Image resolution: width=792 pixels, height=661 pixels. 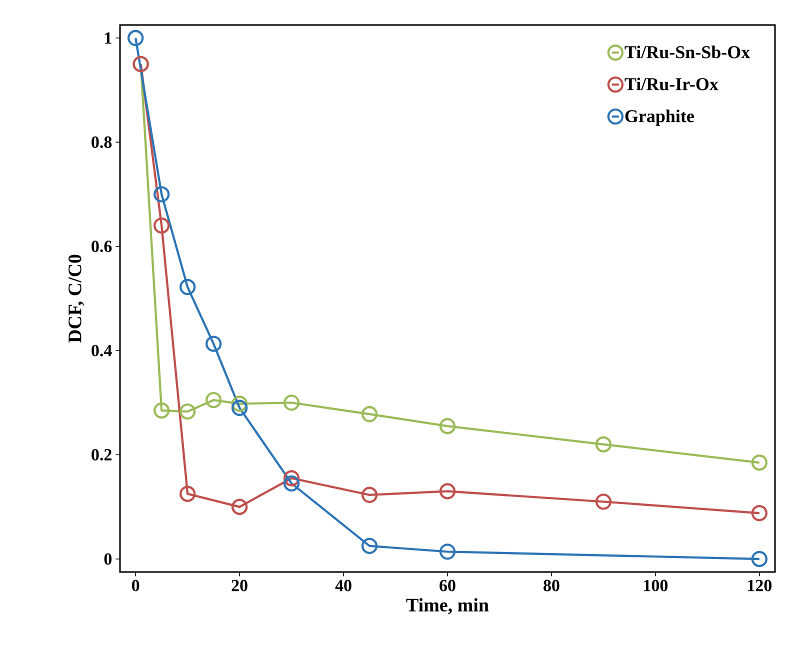 What do you see at coordinates (659, 118) in the screenshot?
I see `legend-label: Graphite` at bounding box center [659, 118].